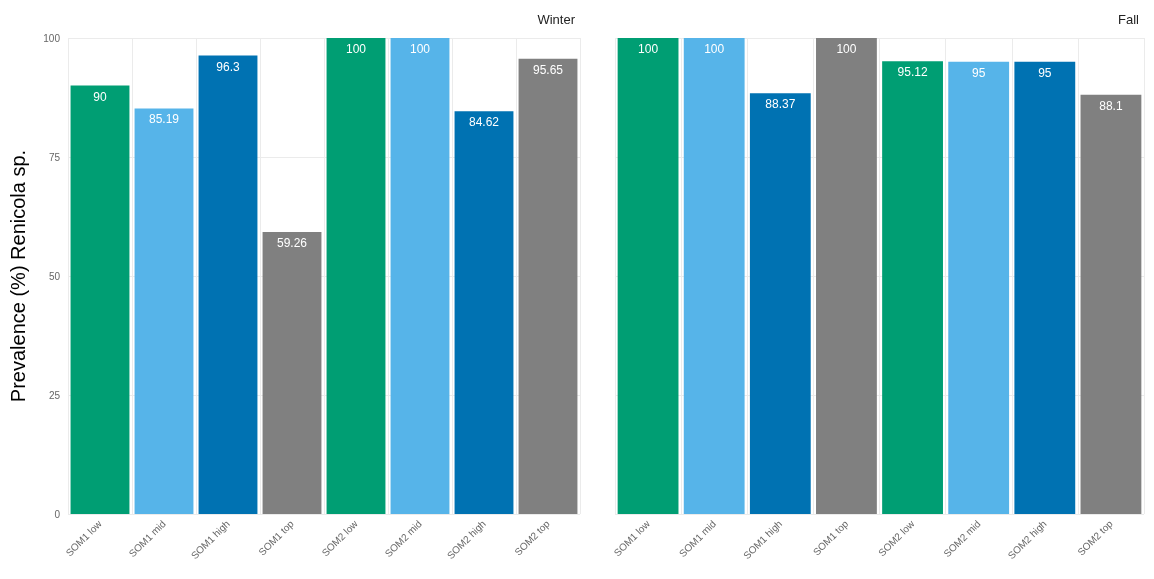  What do you see at coordinates (100, 96) in the screenshot?
I see `data-label: 90` at bounding box center [100, 96].